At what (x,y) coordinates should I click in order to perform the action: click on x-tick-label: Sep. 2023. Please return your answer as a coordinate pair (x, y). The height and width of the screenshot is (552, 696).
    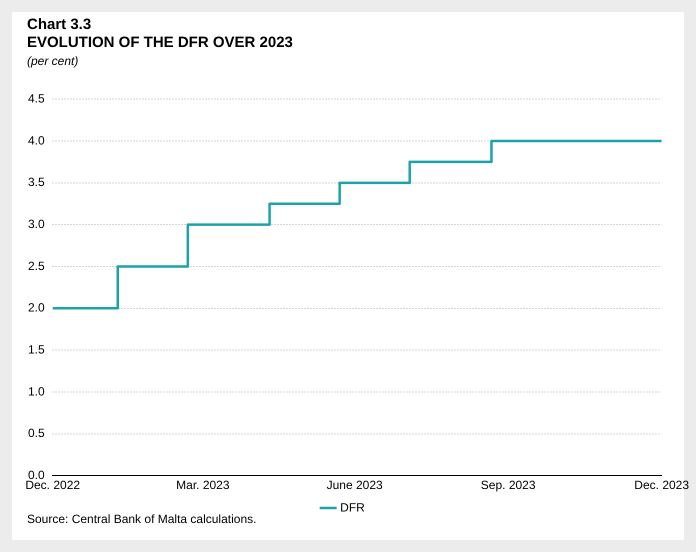
    Looking at the image, I should click on (508, 485).